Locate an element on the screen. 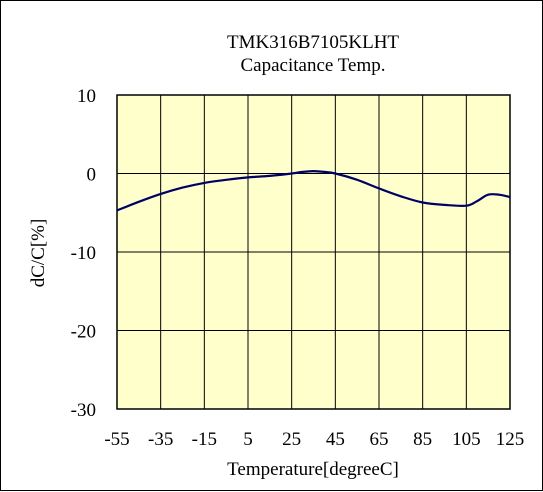 This screenshot has height=492, width=543. series-line is located at coordinates (313, 190).